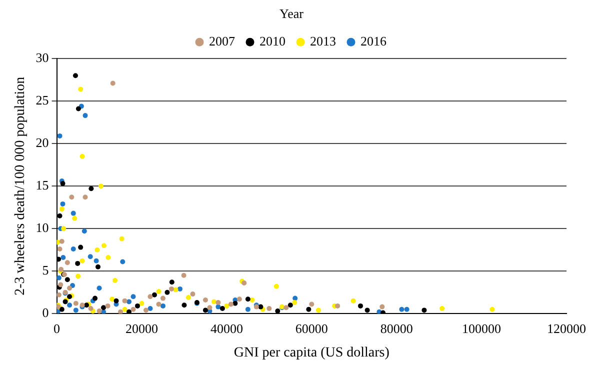 The image size is (597, 373). What do you see at coordinates (226, 328) in the screenshot?
I see `x-tick-label: 40000` at bounding box center [226, 328].